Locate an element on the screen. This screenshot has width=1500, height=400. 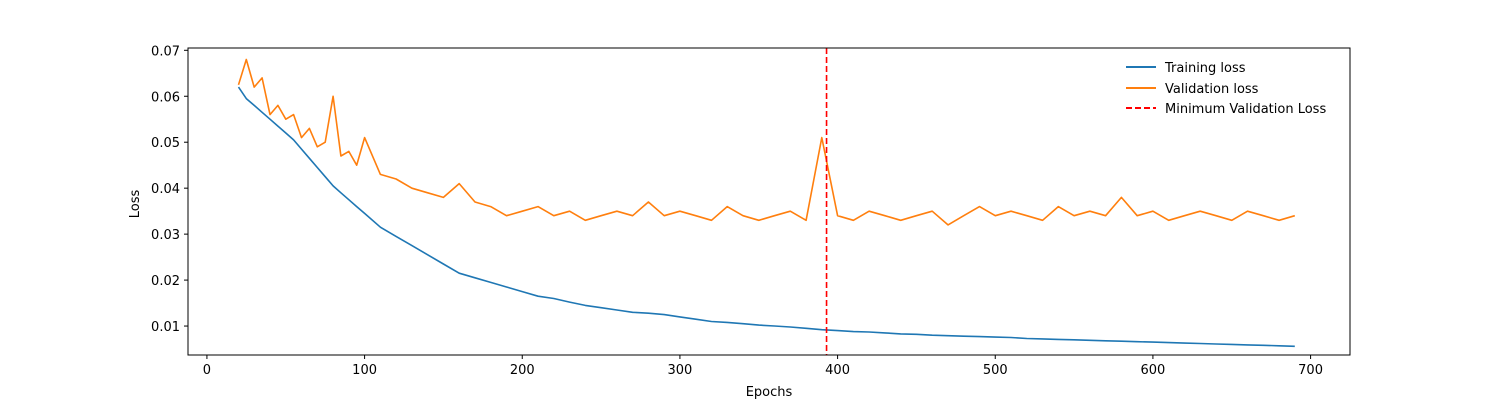
x-tick-label: 100 is located at coordinates (364, 370).